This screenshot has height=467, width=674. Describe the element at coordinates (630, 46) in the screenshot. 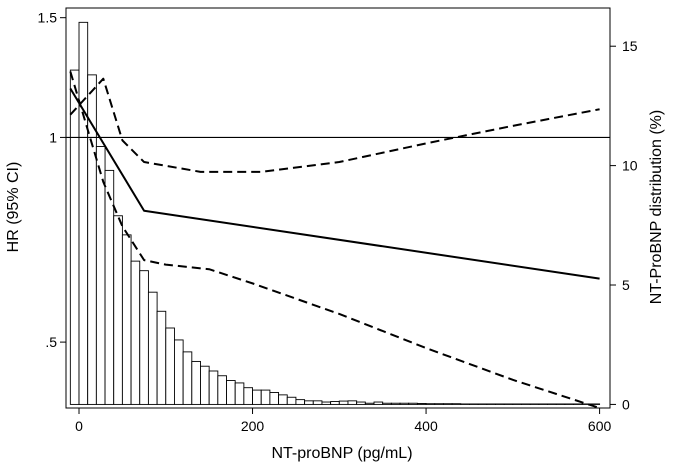

I see `y-right-tick-label: 15` at that location.